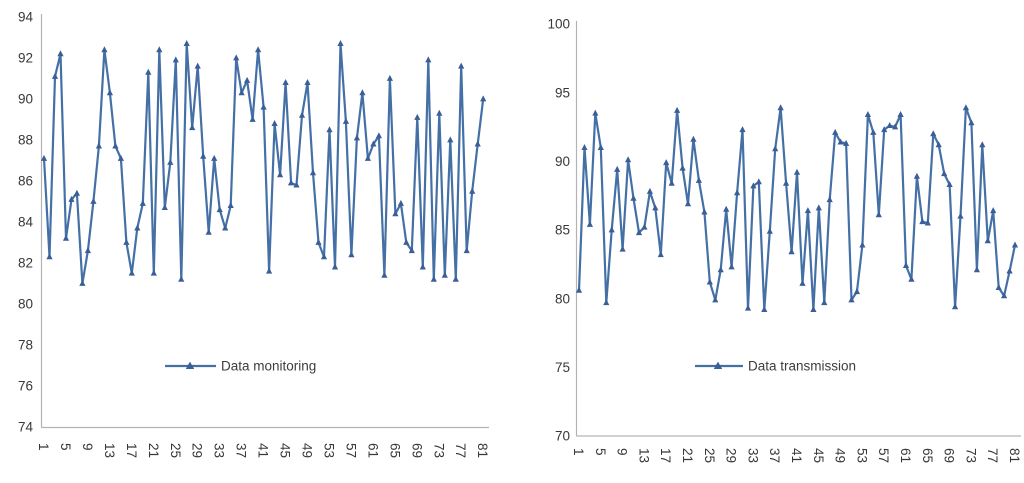 Image resolution: width=1024 pixels, height=483 pixels. What do you see at coordinates (372, 450) in the screenshot?
I see `x-tick-label: 61` at bounding box center [372, 450].